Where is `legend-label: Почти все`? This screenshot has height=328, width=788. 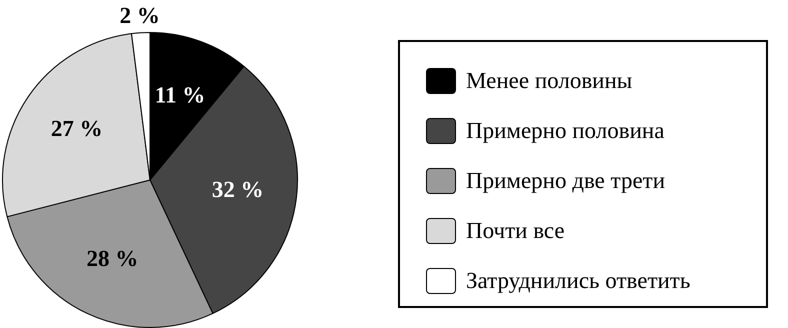
legend-label: Почти все is located at coordinates (515, 231).